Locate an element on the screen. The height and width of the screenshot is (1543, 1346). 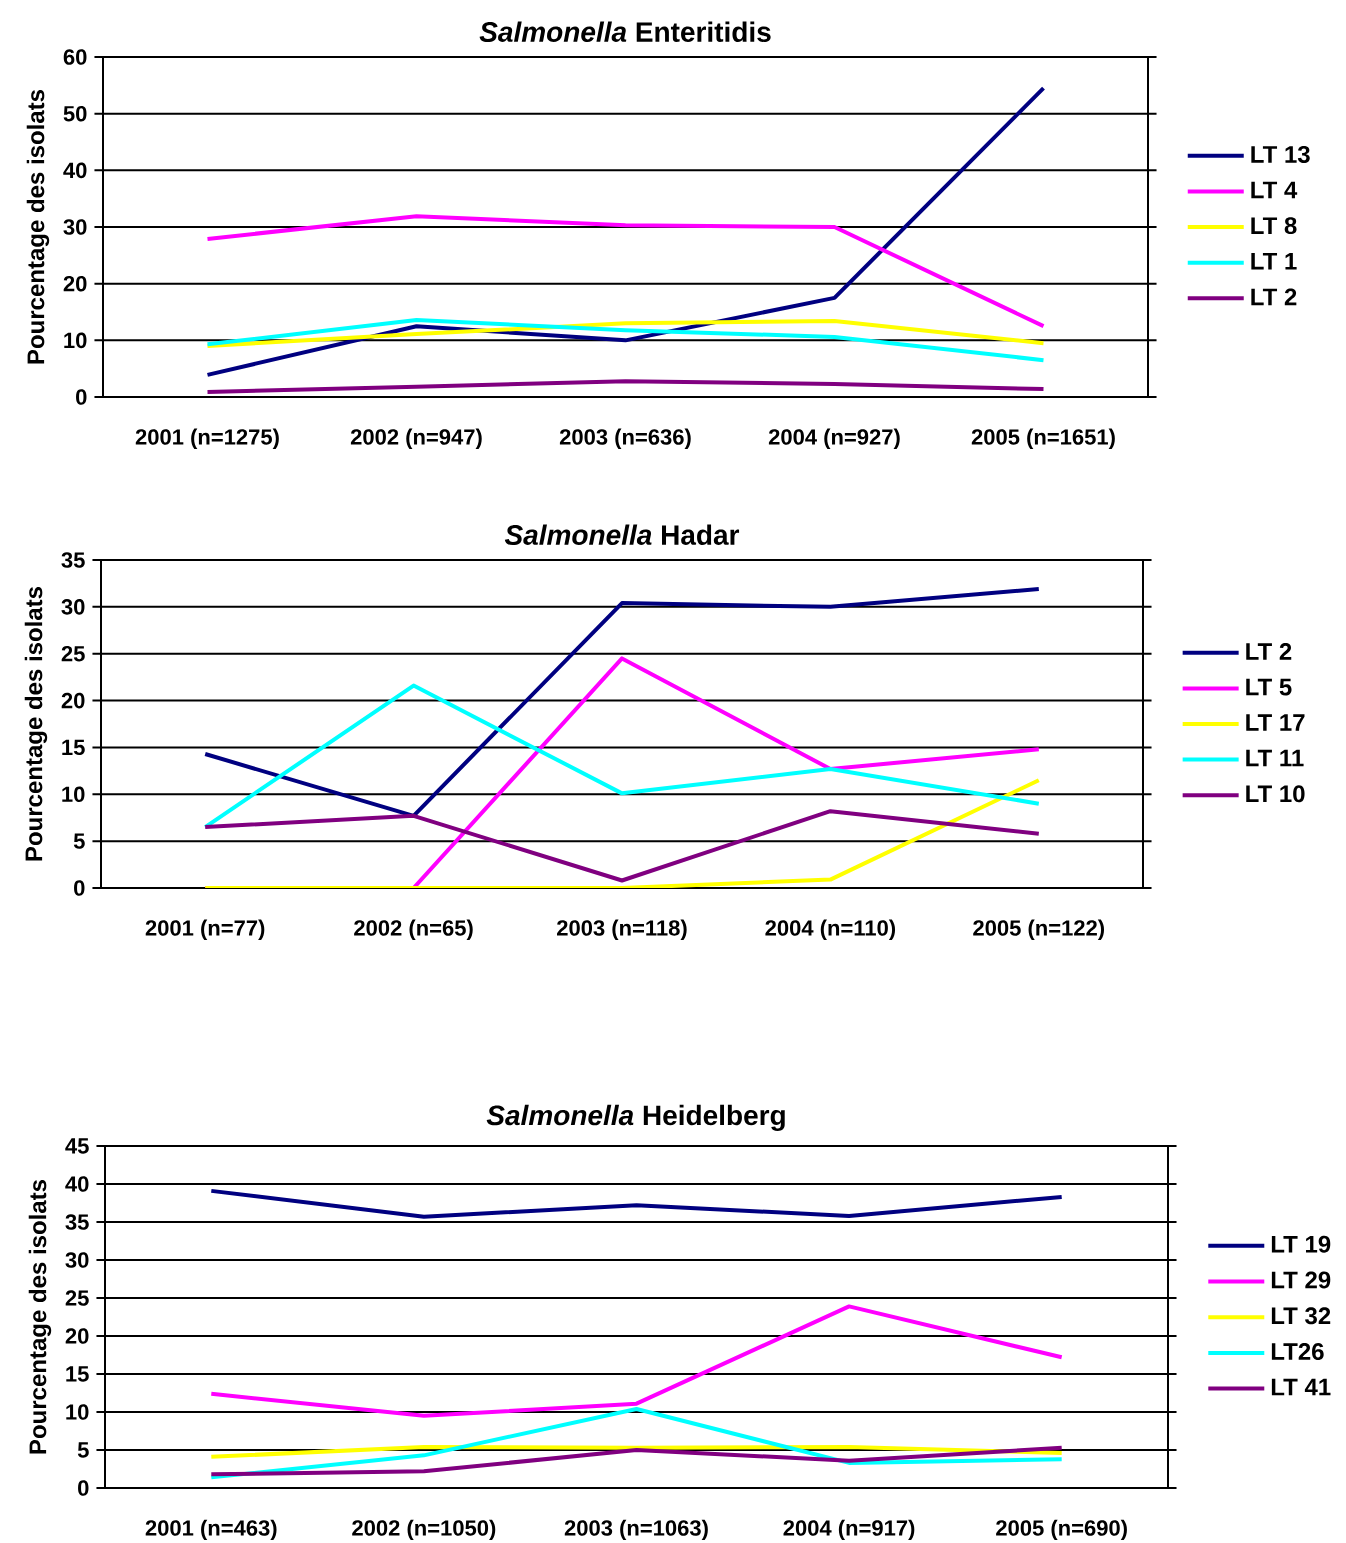
legend-label: LT 11 is located at coordinates (1275, 758).